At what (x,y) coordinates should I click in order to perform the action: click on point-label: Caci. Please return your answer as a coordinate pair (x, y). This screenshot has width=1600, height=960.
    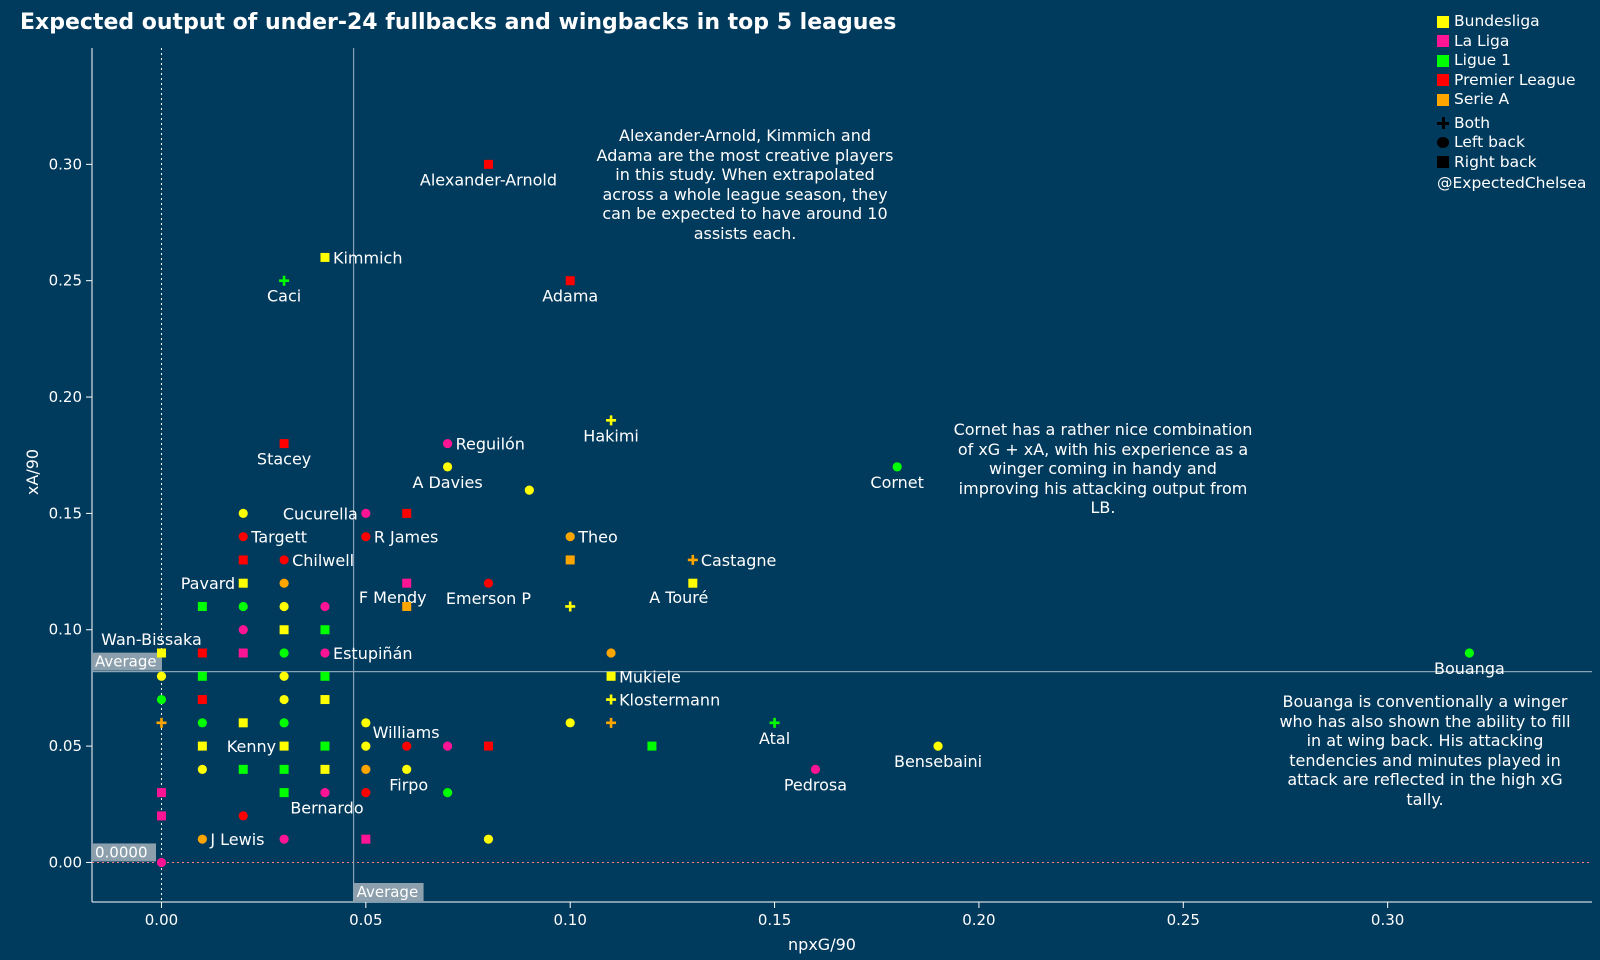
    Looking at the image, I should click on (284, 296).